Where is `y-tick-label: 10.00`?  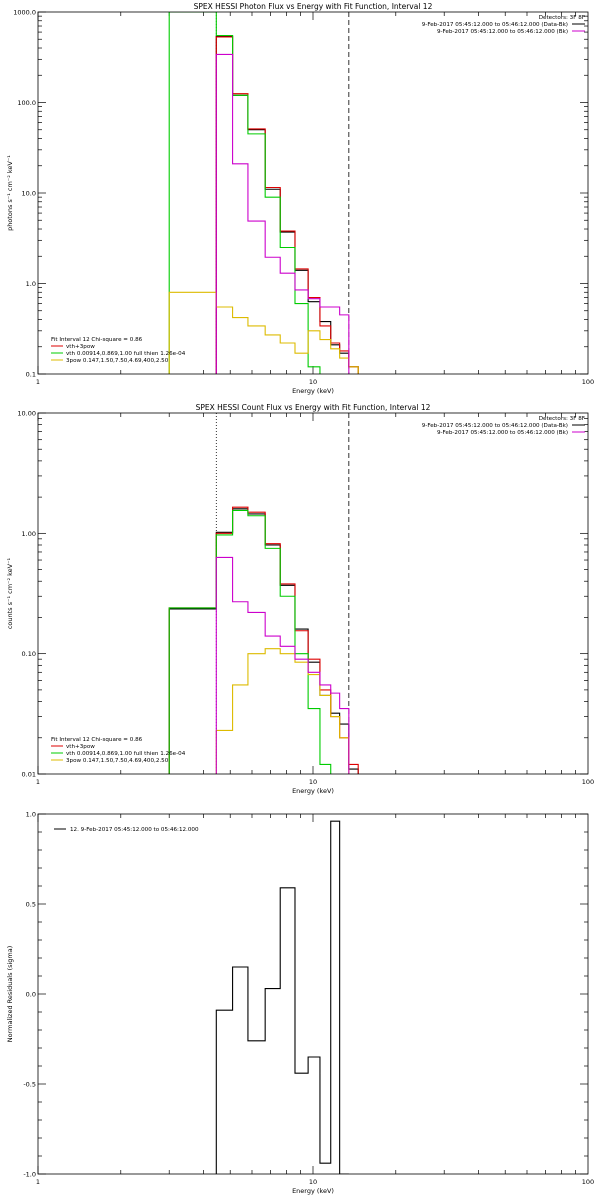
y-tick-label: 10.00 is located at coordinates (26, 414).